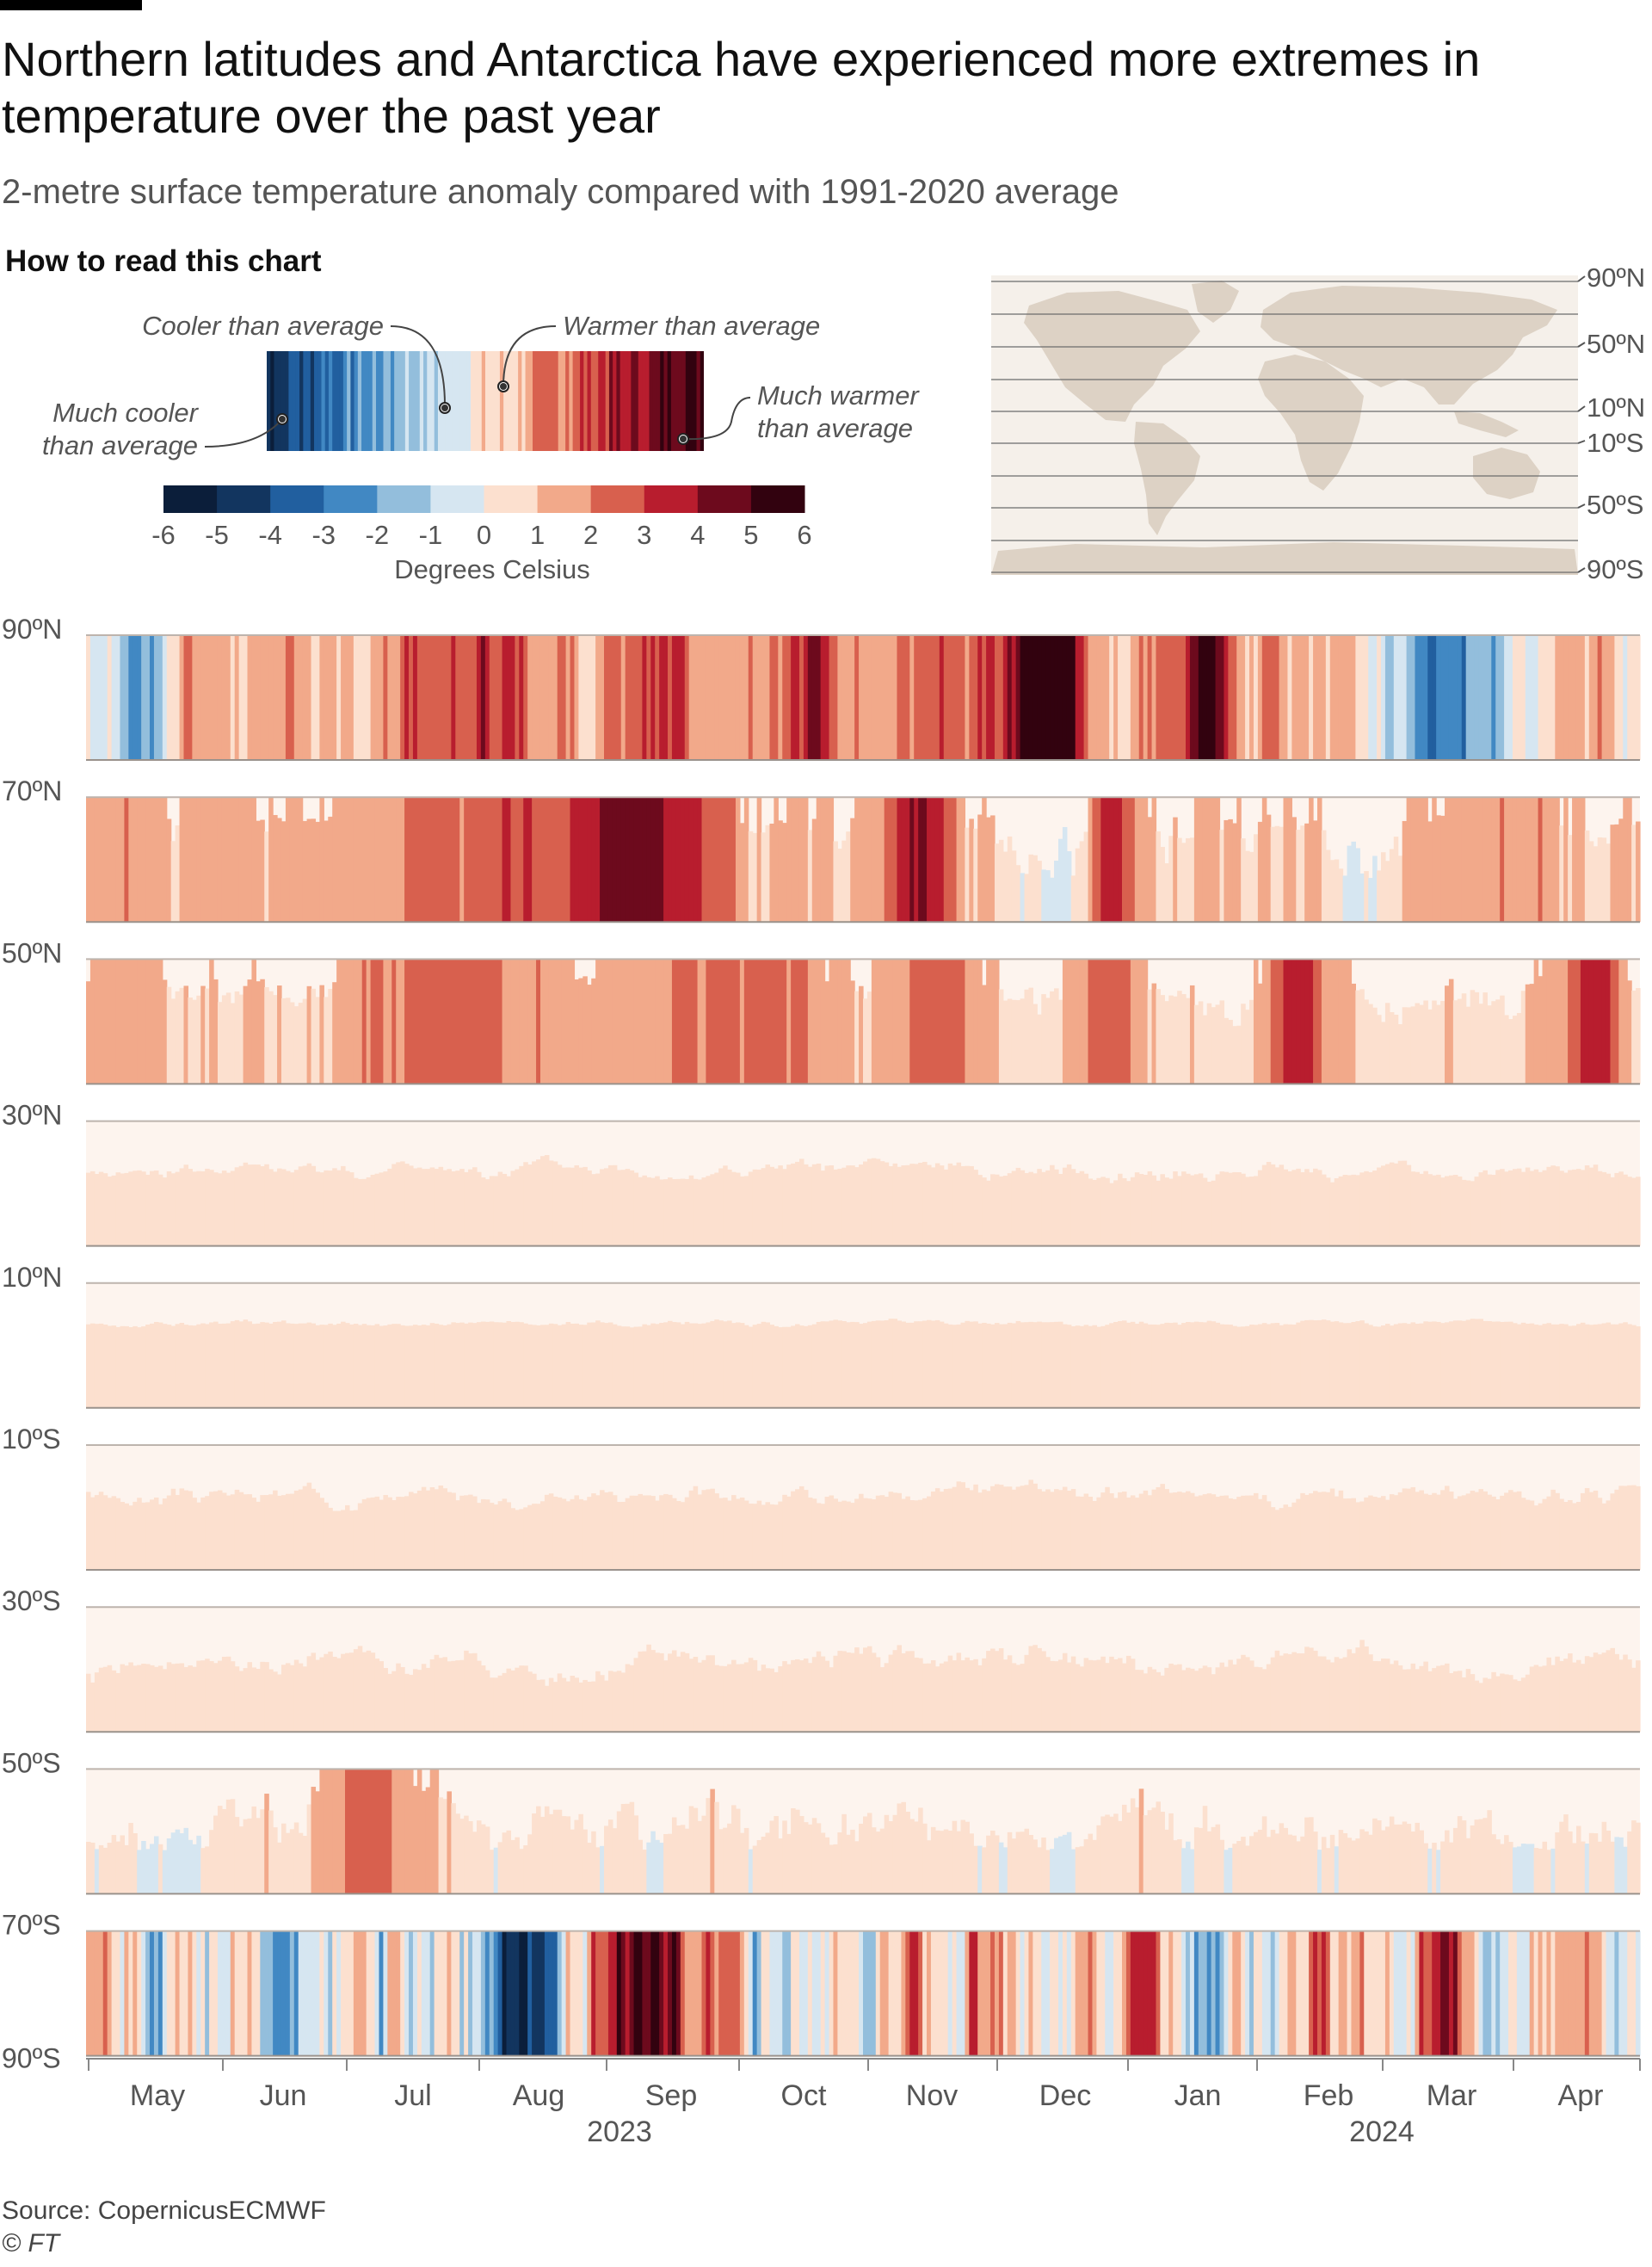  What do you see at coordinates (308, 401) in the screenshot?
I see `legend-strip-column` at bounding box center [308, 401].